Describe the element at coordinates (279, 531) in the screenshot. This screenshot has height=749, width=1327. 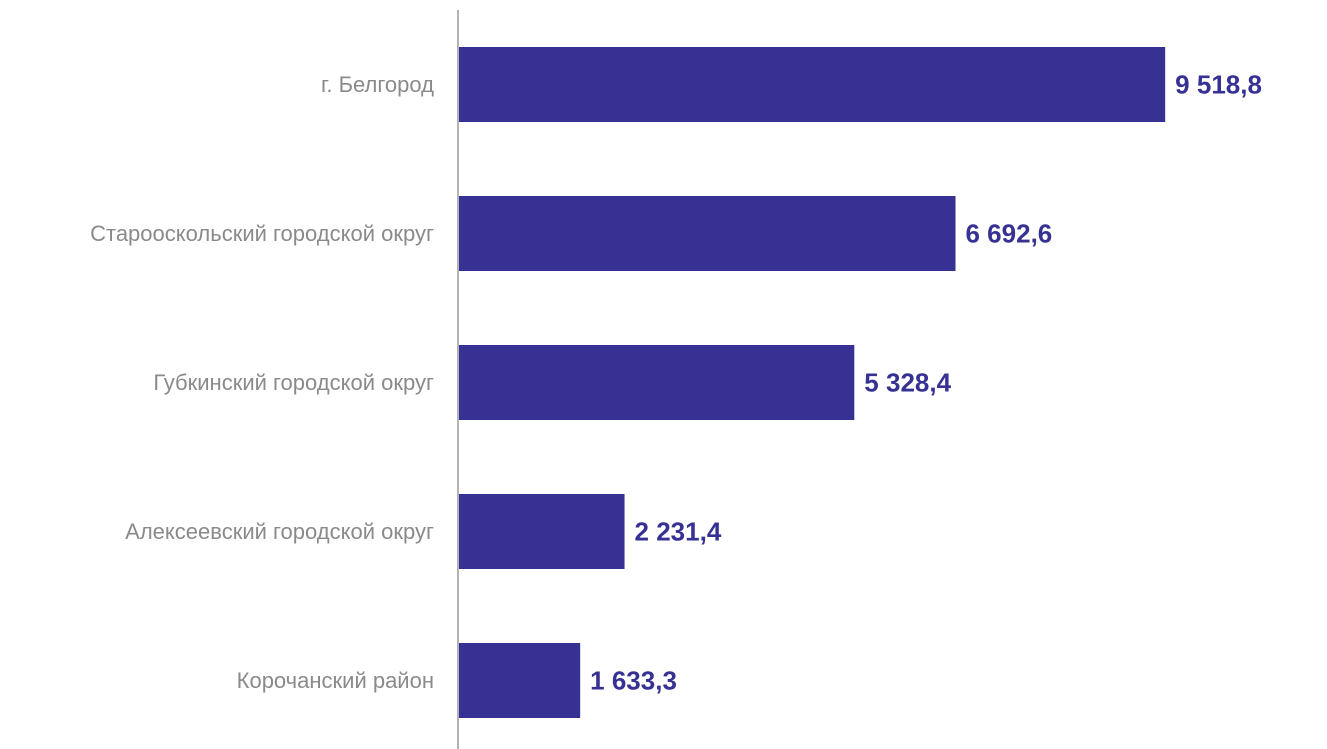
I see `category-label: Алексеевский городской округ` at that location.